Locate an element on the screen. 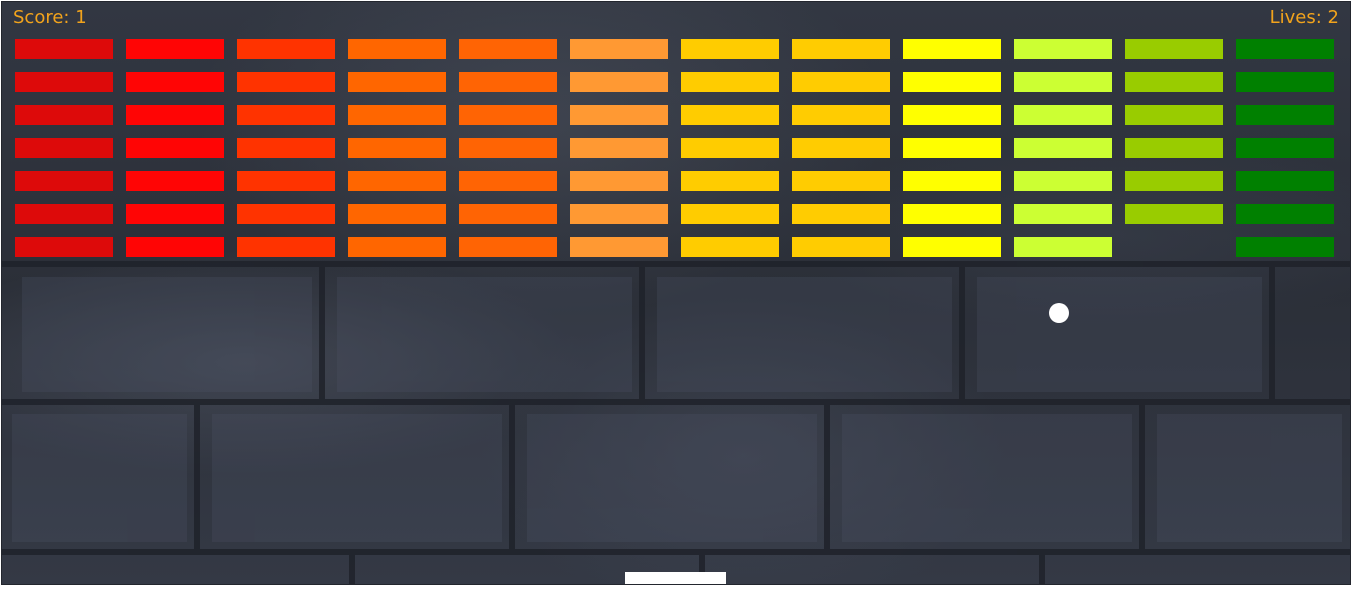 The width and height of the screenshot is (1352, 590). score-label: Score: 1 is located at coordinates (50, 17).